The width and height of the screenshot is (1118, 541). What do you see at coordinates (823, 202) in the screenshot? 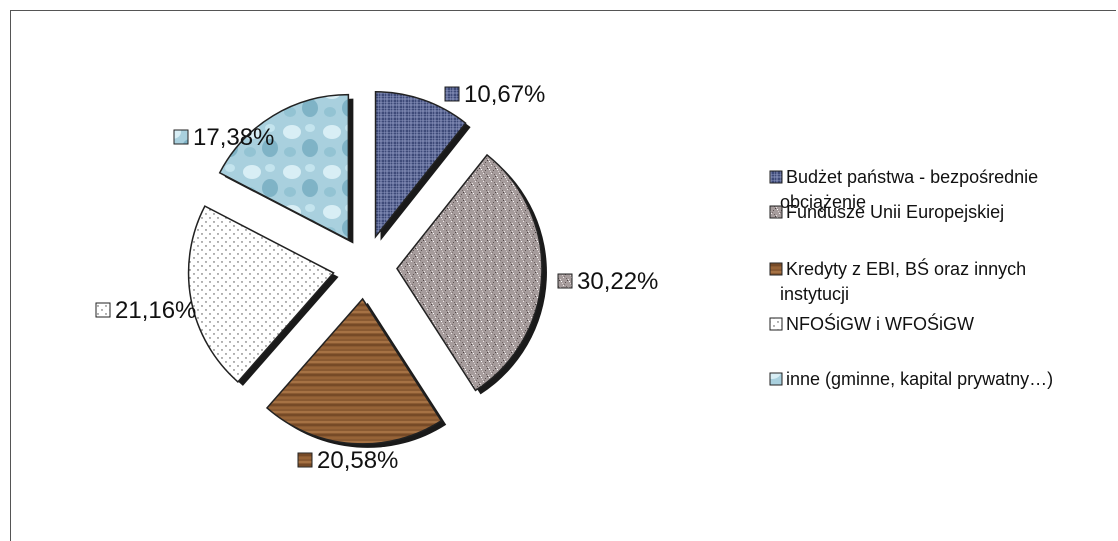
I see `legend-entry-text: obciążenie` at bounding box center [823, 202].